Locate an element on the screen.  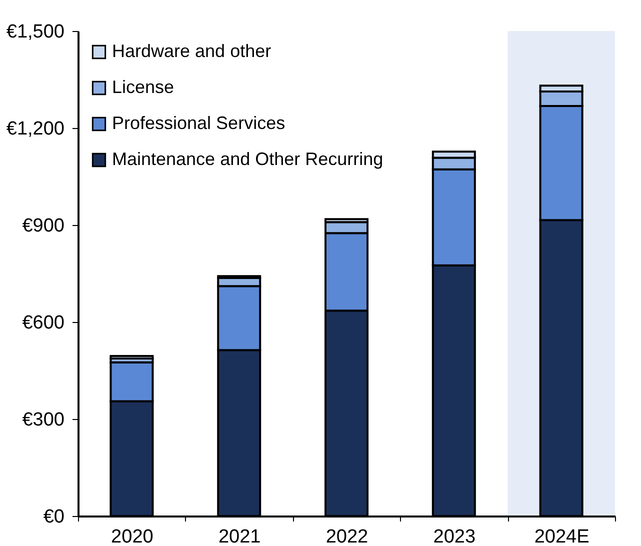
x-tick-label: 2022 is located at coordinates (347, 536).